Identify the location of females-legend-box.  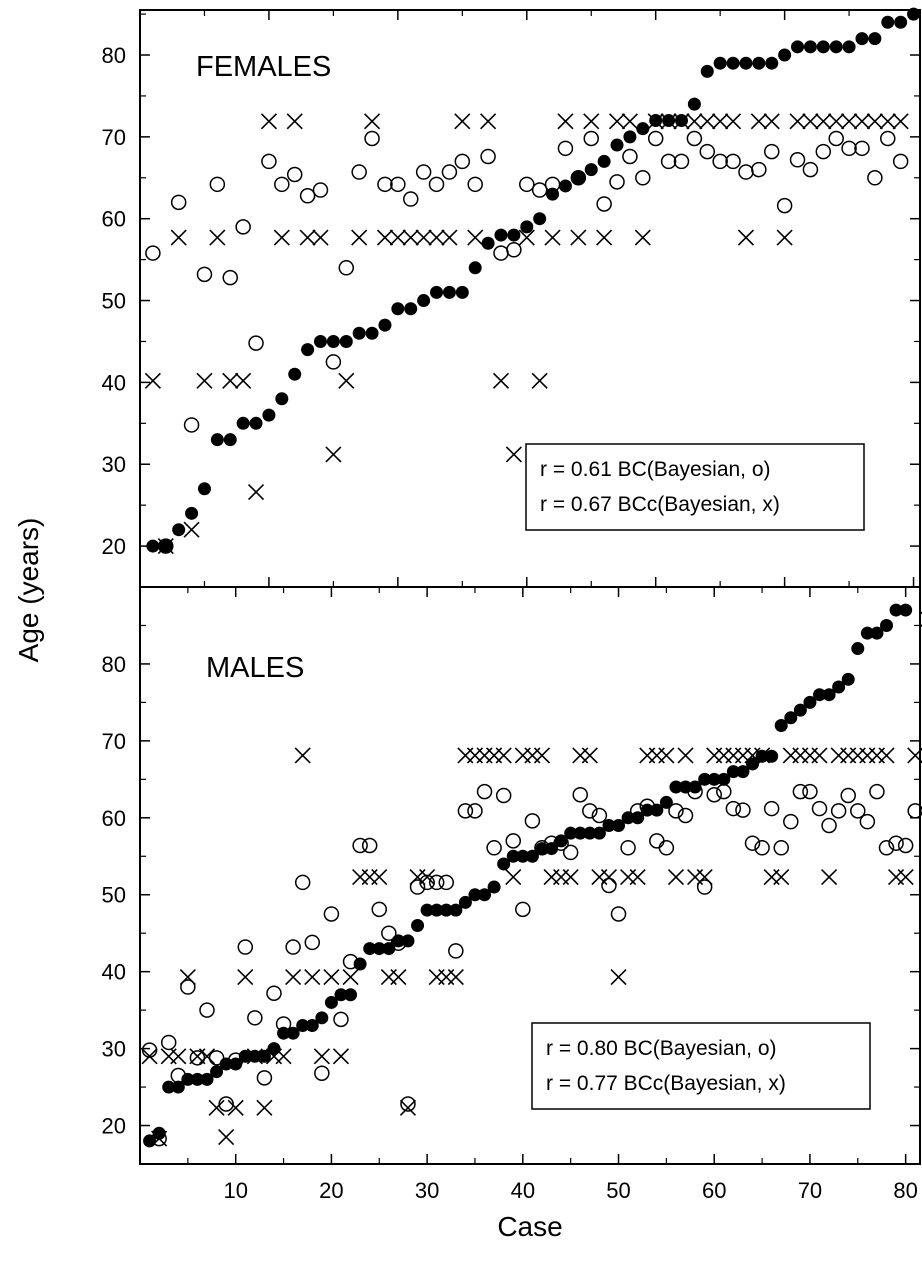
(695, 487).